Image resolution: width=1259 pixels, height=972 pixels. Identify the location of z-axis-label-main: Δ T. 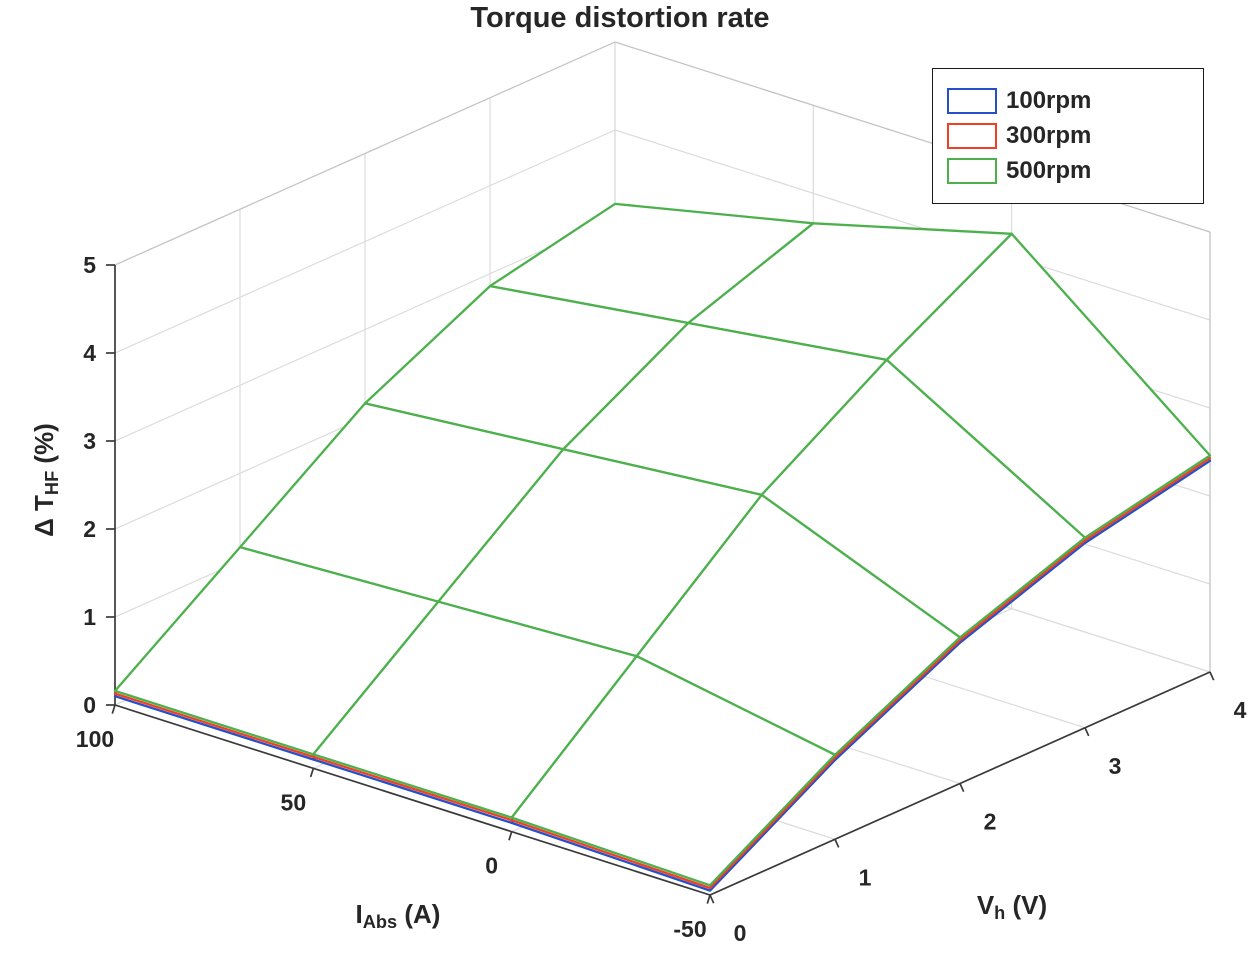
(43, 516).